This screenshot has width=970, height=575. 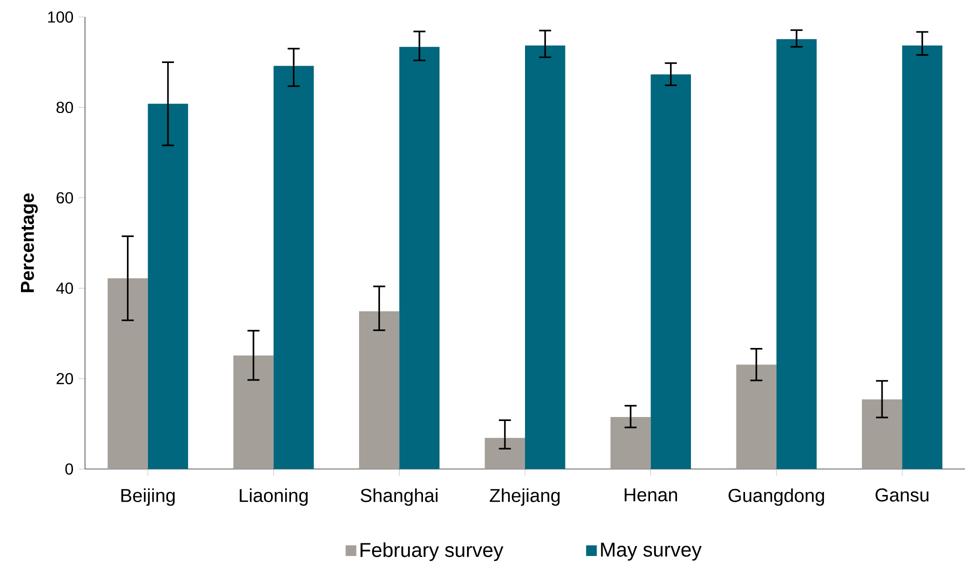 I want to click on x-tick-label: Guangdong, so click(x=776, y=497).